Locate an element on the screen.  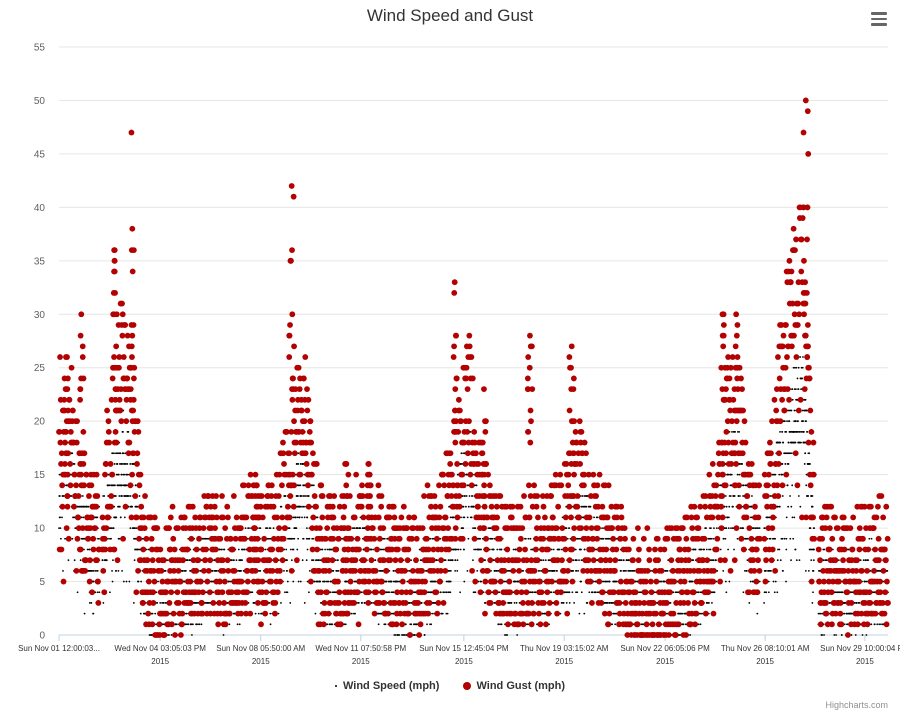
y-tick-label: 10 is located at coordinates (40, 529).